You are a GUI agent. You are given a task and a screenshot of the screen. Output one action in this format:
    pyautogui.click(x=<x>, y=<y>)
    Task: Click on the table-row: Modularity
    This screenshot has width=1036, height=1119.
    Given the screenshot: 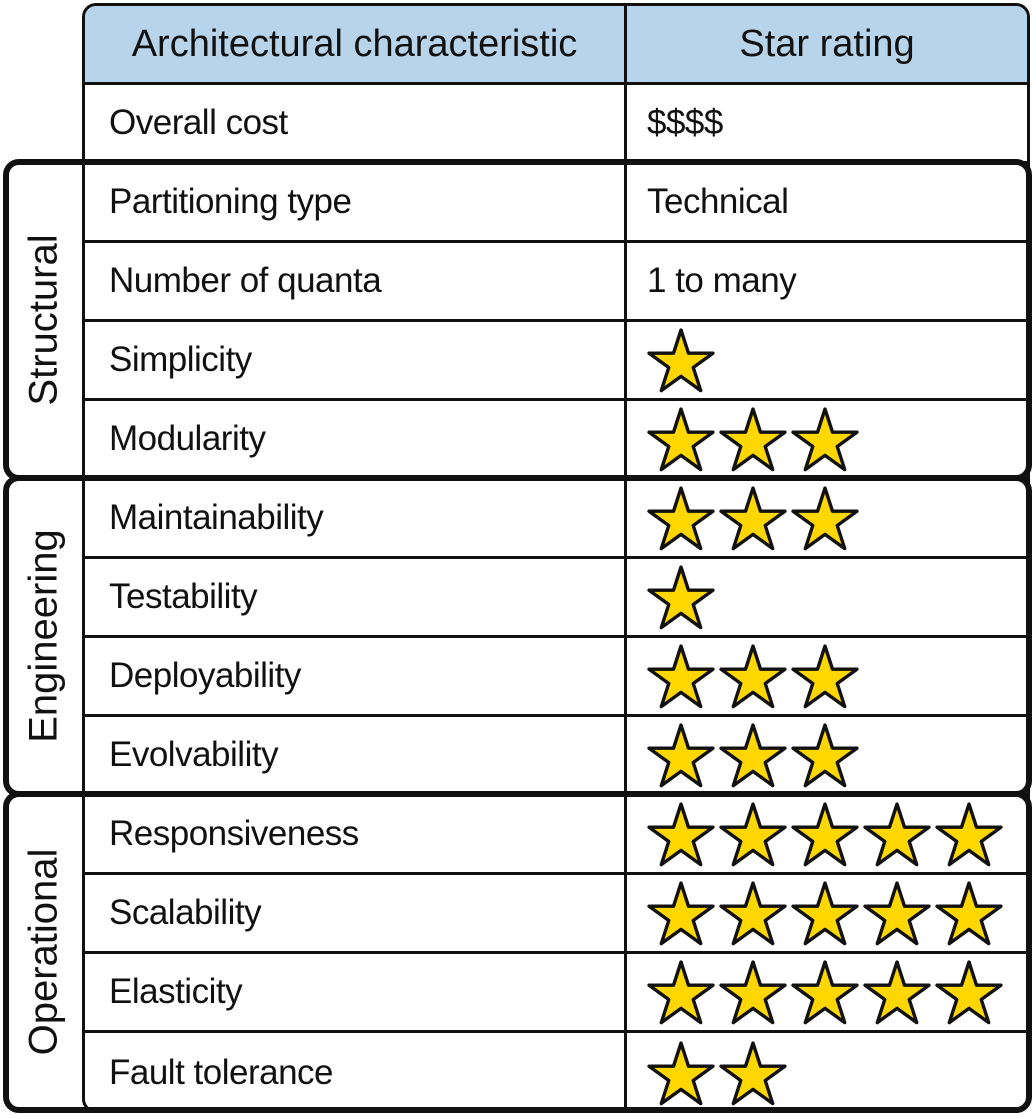 What is the action you would take?
    pyautogui.click(x=556, y=440)
    